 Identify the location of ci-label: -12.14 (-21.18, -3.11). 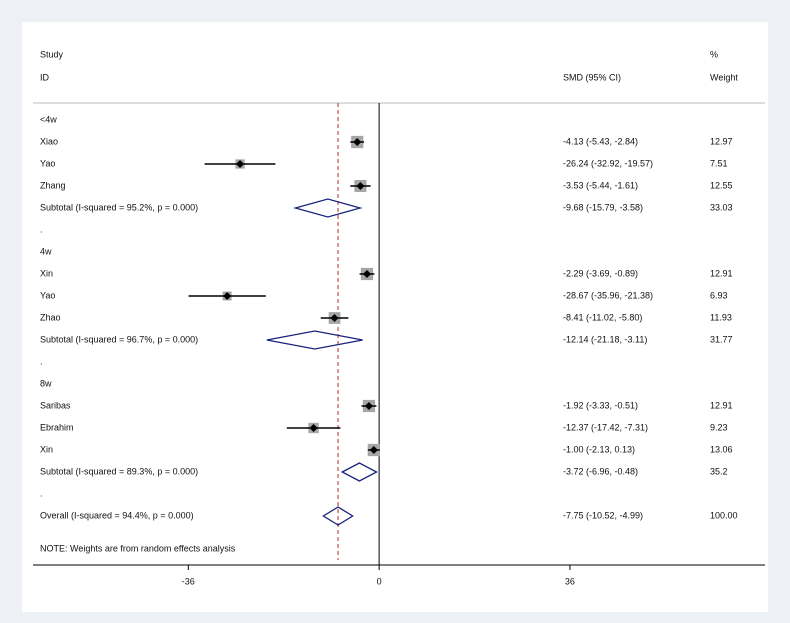
(605, 339).